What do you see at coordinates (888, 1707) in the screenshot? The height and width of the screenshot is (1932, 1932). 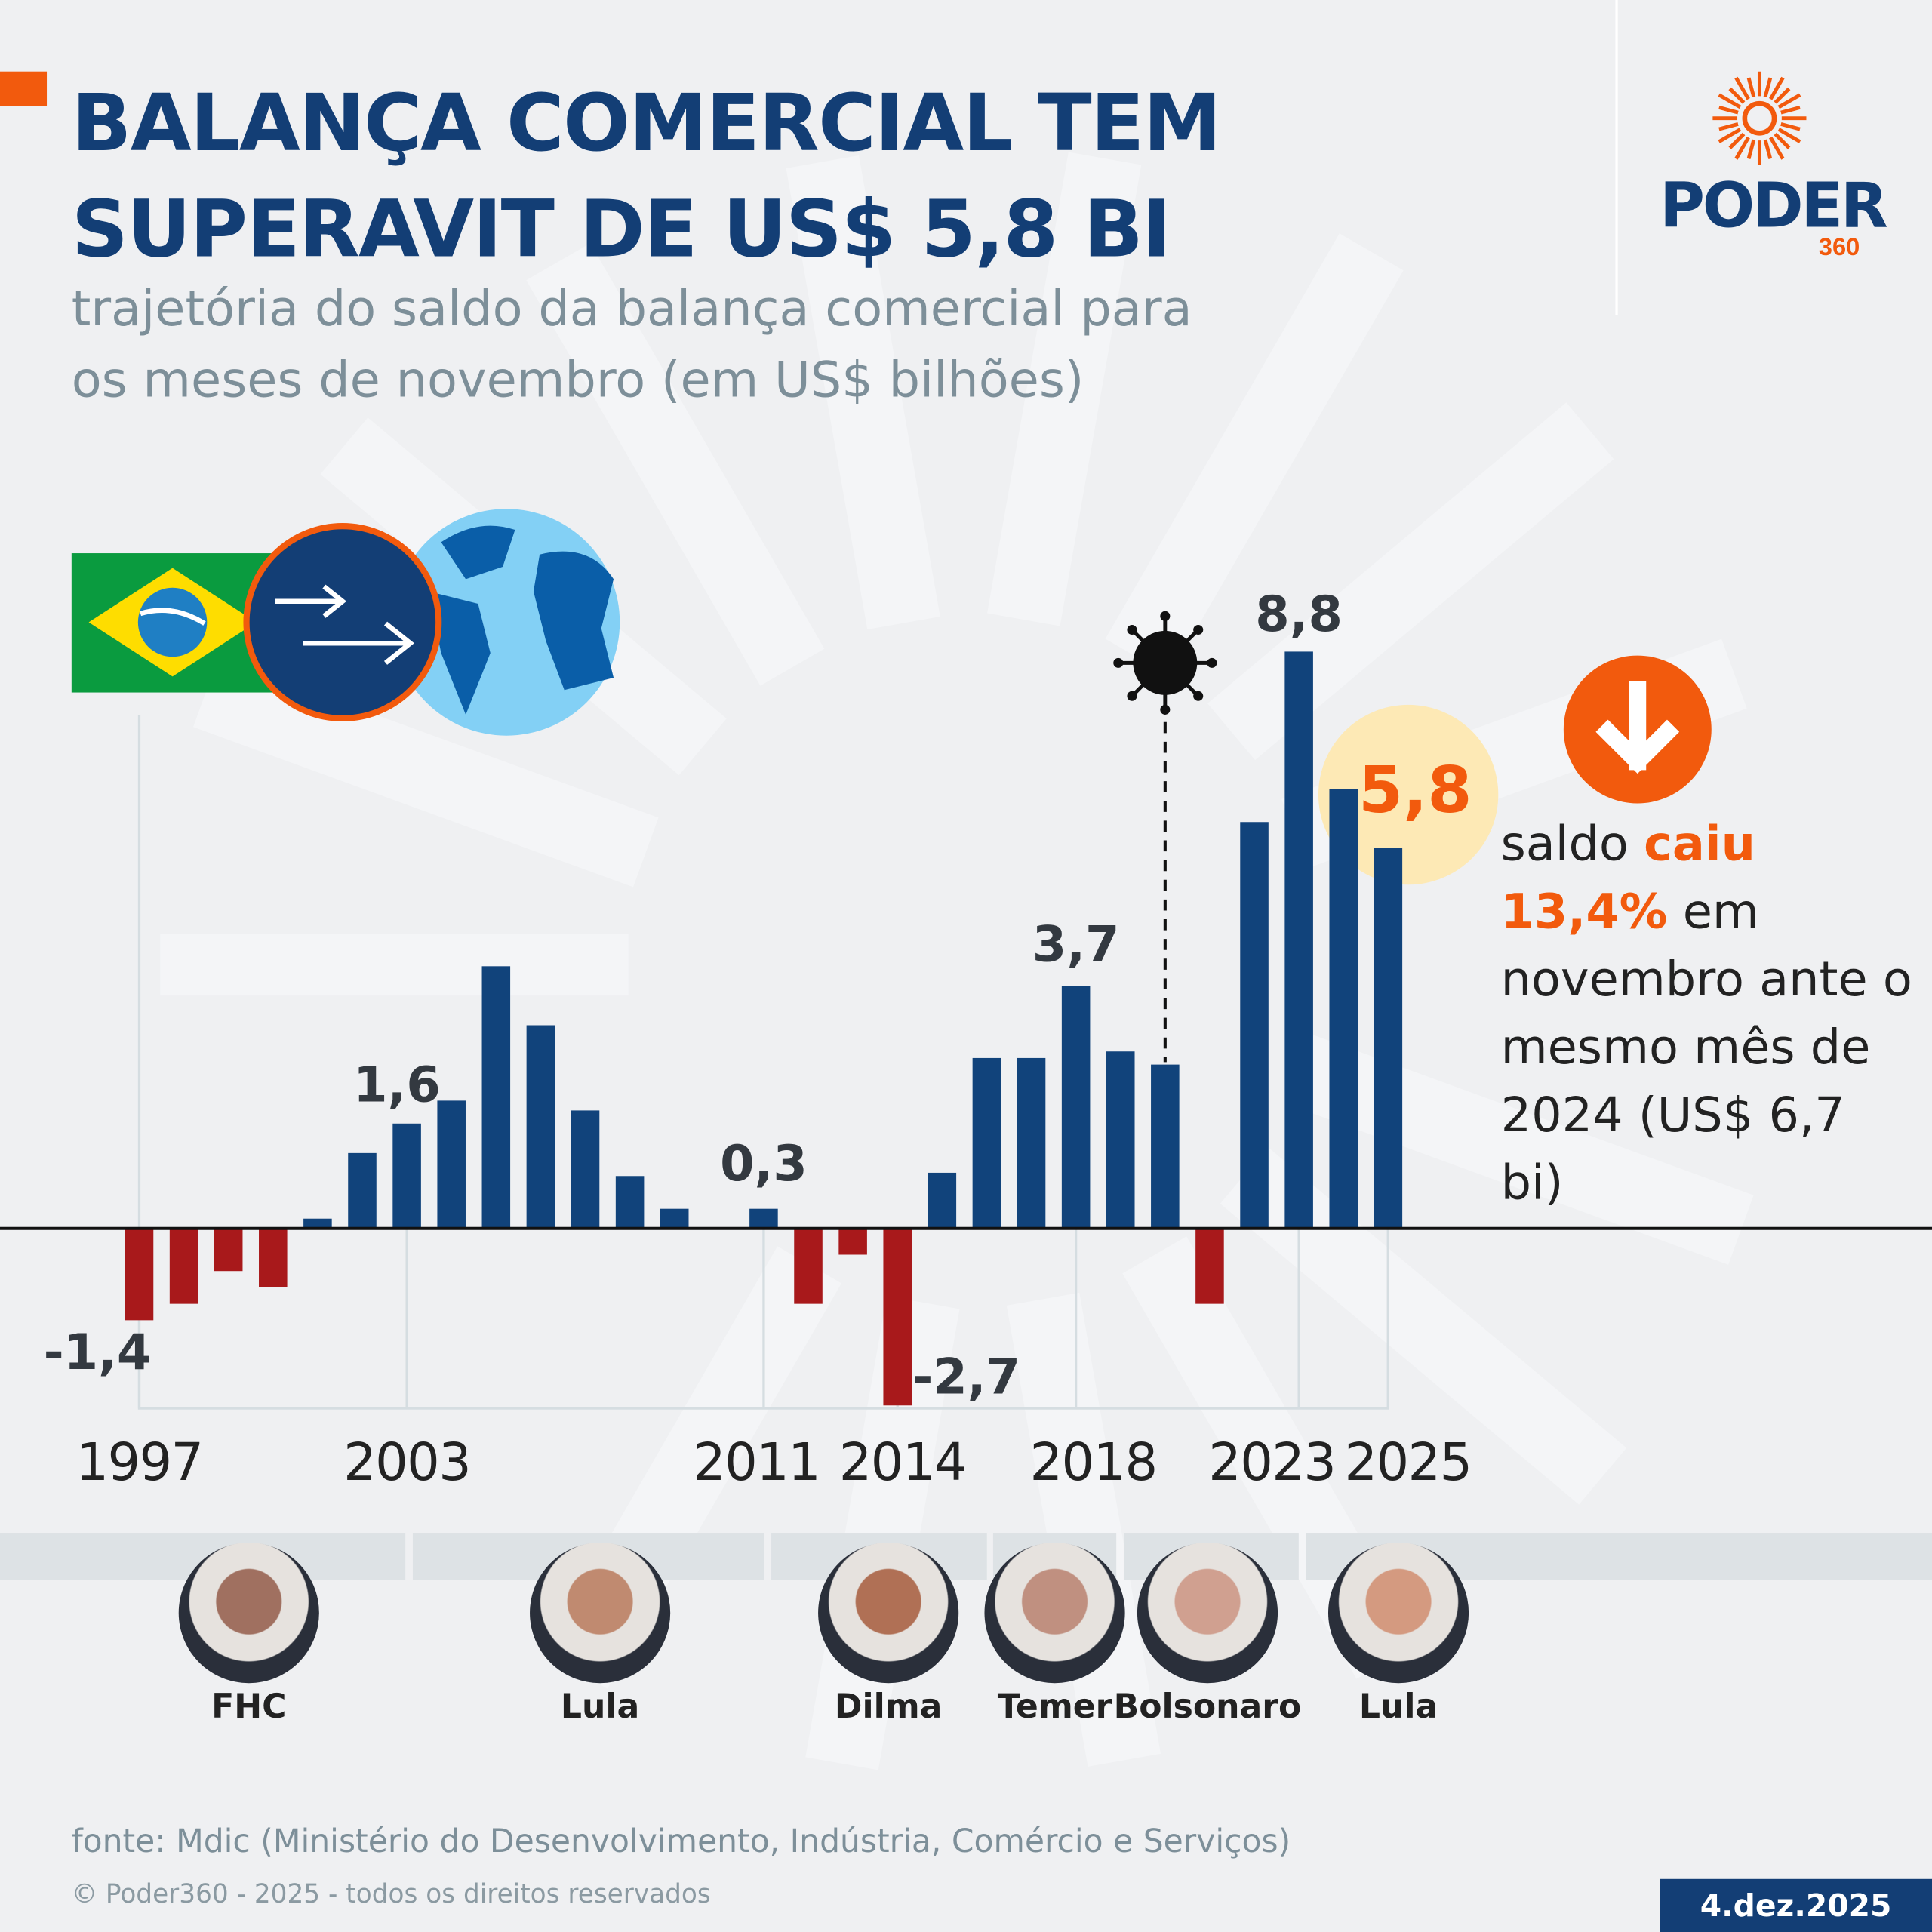 I see `president-name: Dilma` at bounding box center [888, 1707].